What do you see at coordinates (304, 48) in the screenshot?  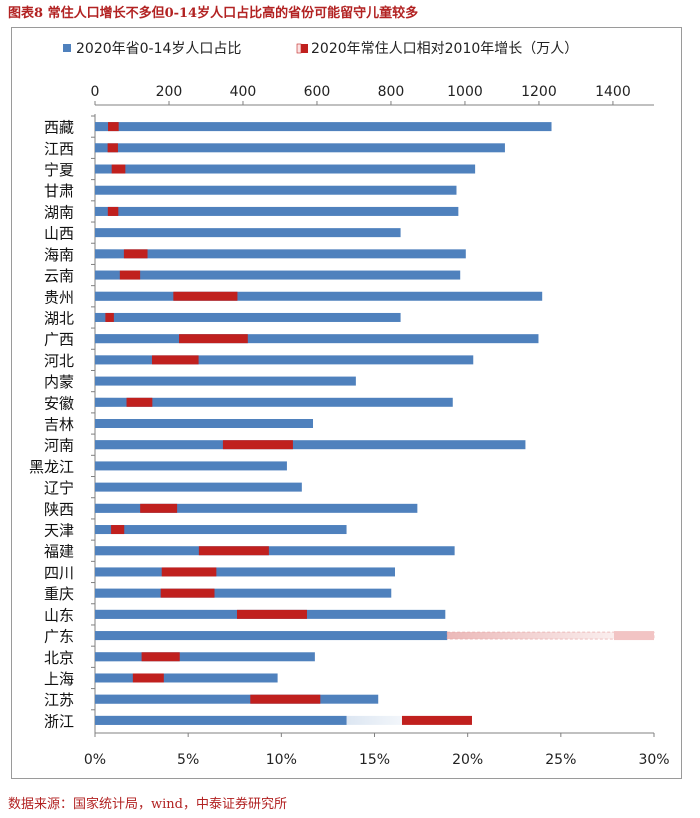 I see `legend-swatch-growth` at bounding box center [304, 48].